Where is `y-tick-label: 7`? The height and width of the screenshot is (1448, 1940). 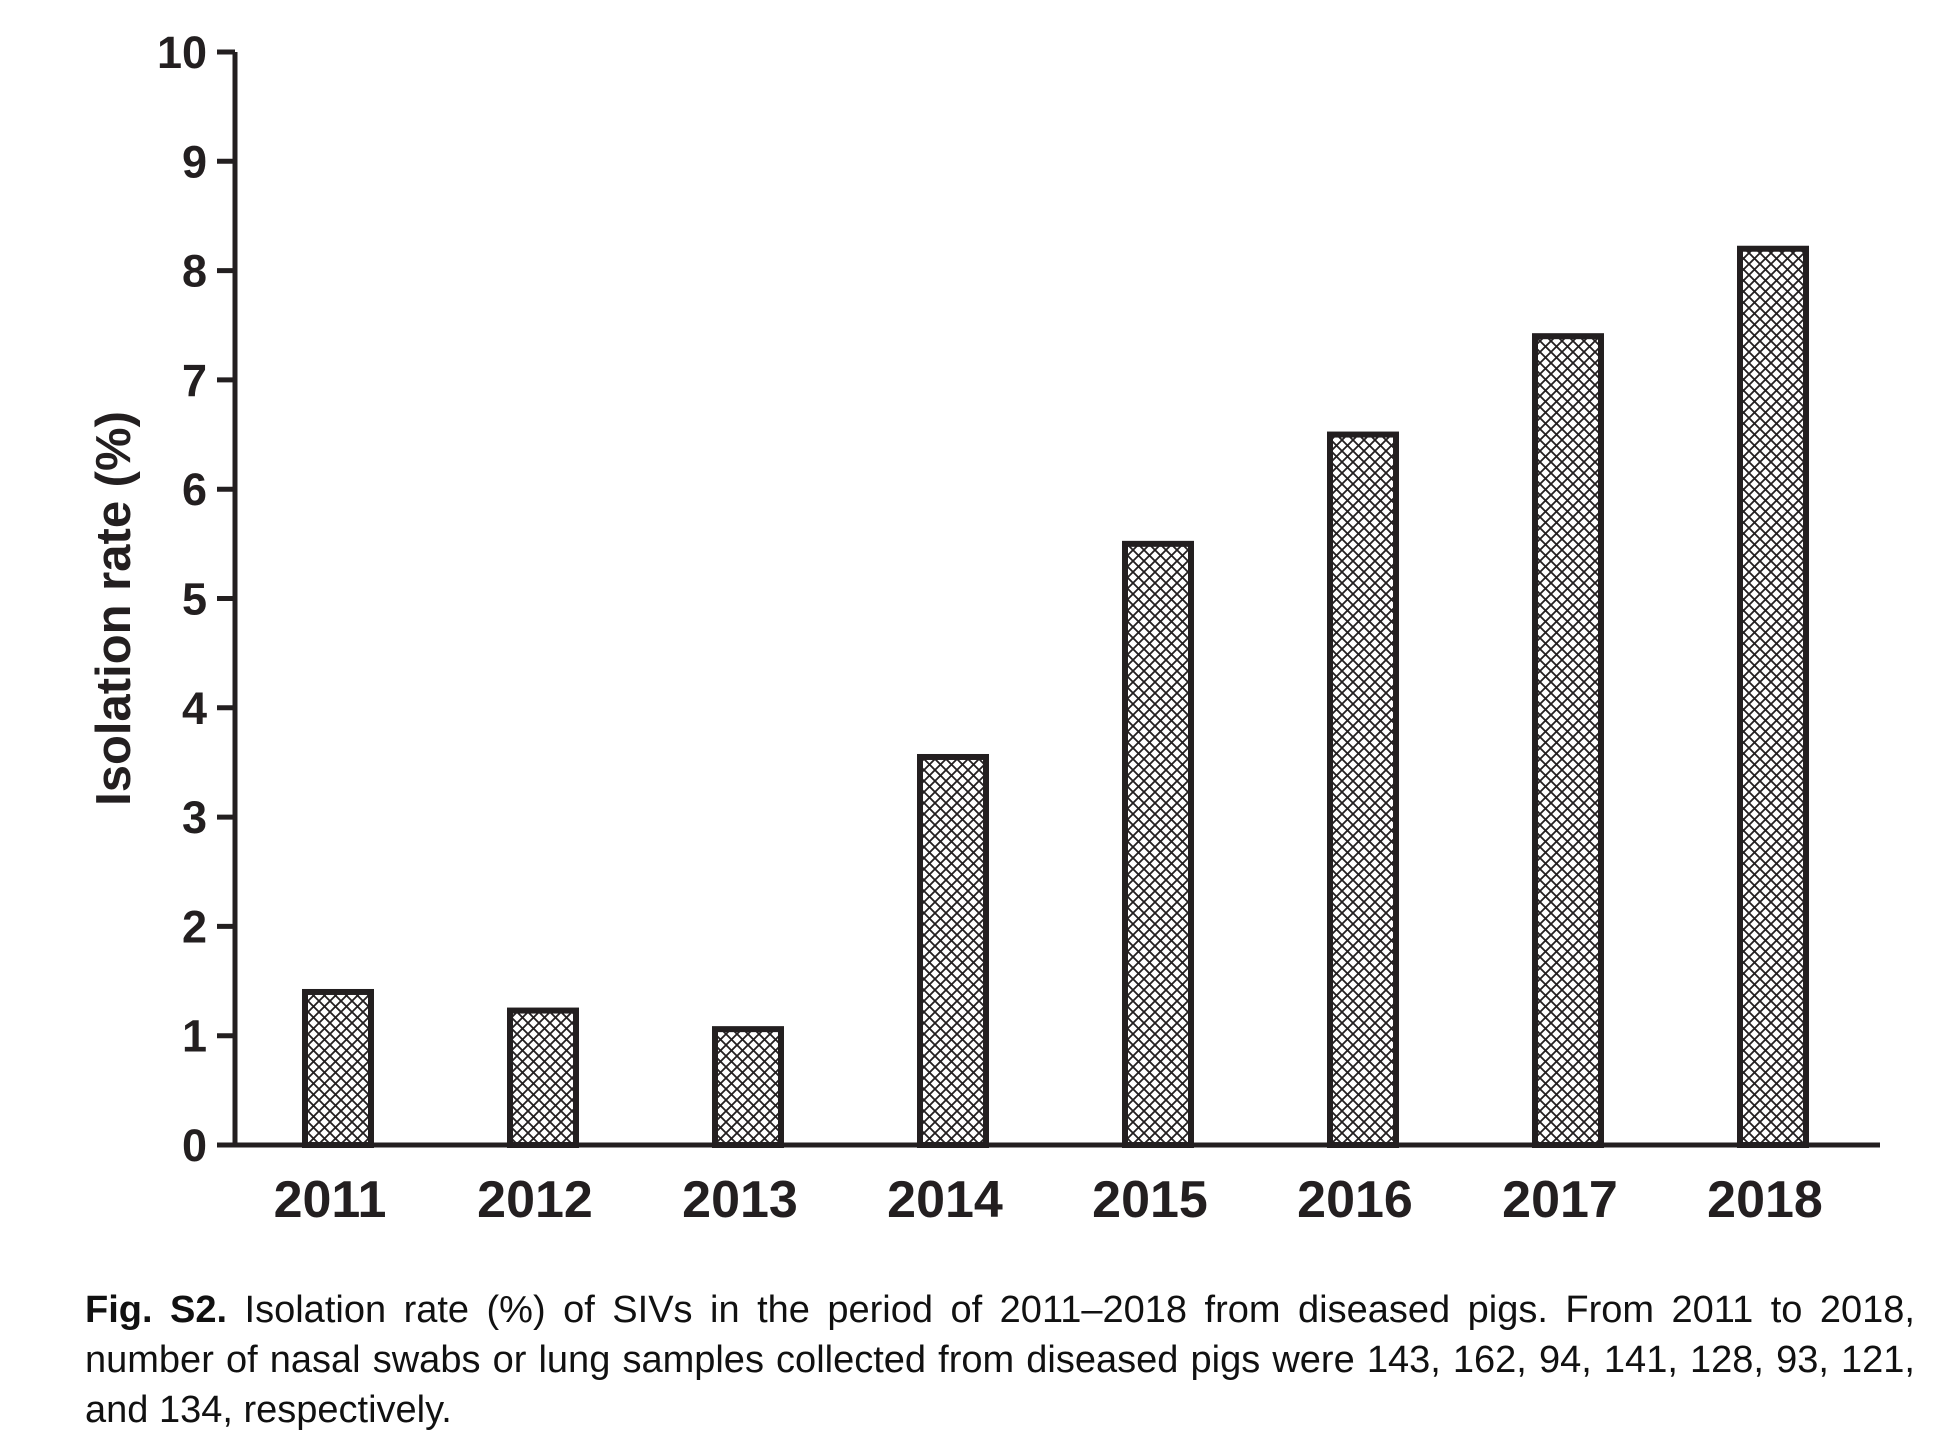
y-tick-label: 7 is located at coordinates (194, 380).